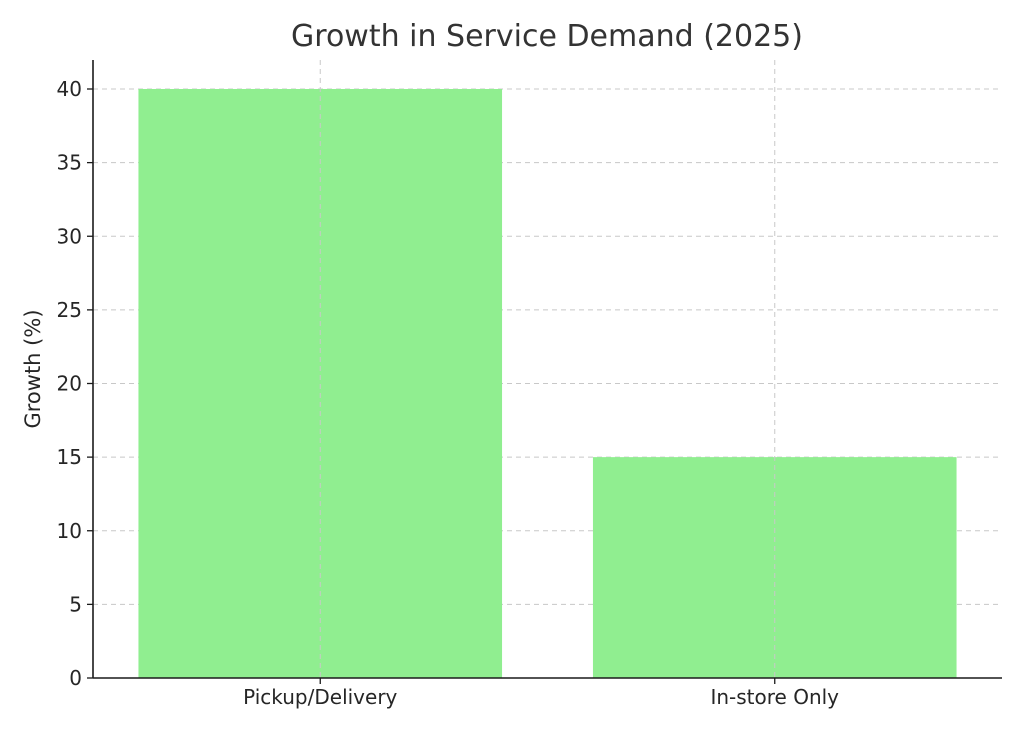  Describe the element at coordinates (547, 36) in the screenshot. I see `chart-title: Growth in Service Demand (2025)` at that location.